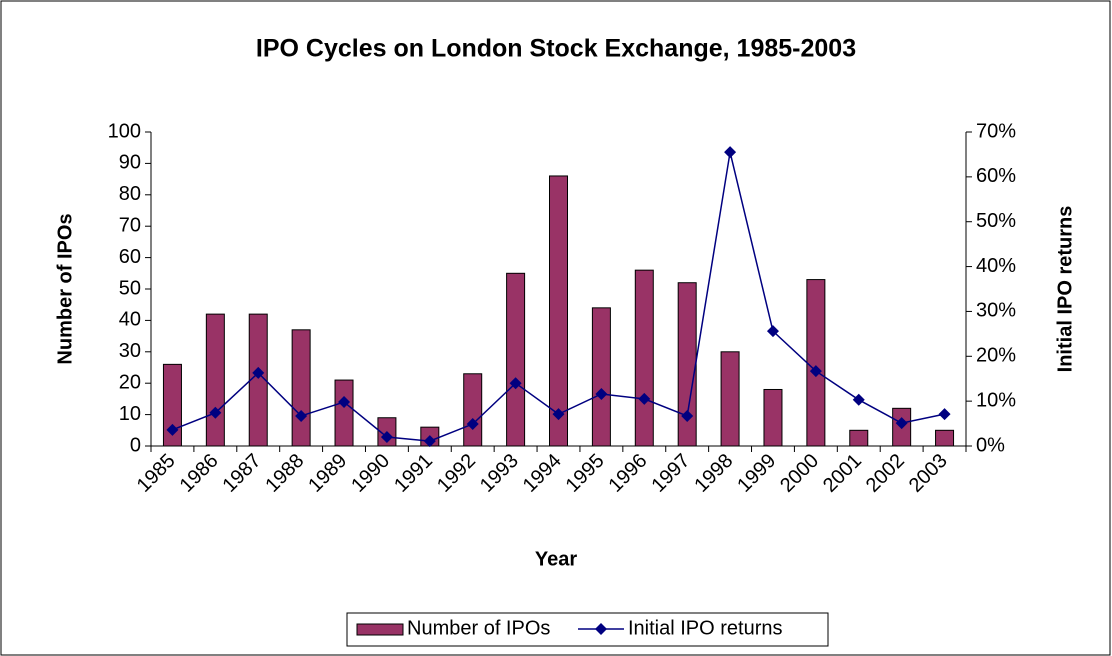 This screenshot has height=656, width=1112. Describe the element at coordinates (130, 351) in the screenshot. I see `y-tick-label: 30` at that location.